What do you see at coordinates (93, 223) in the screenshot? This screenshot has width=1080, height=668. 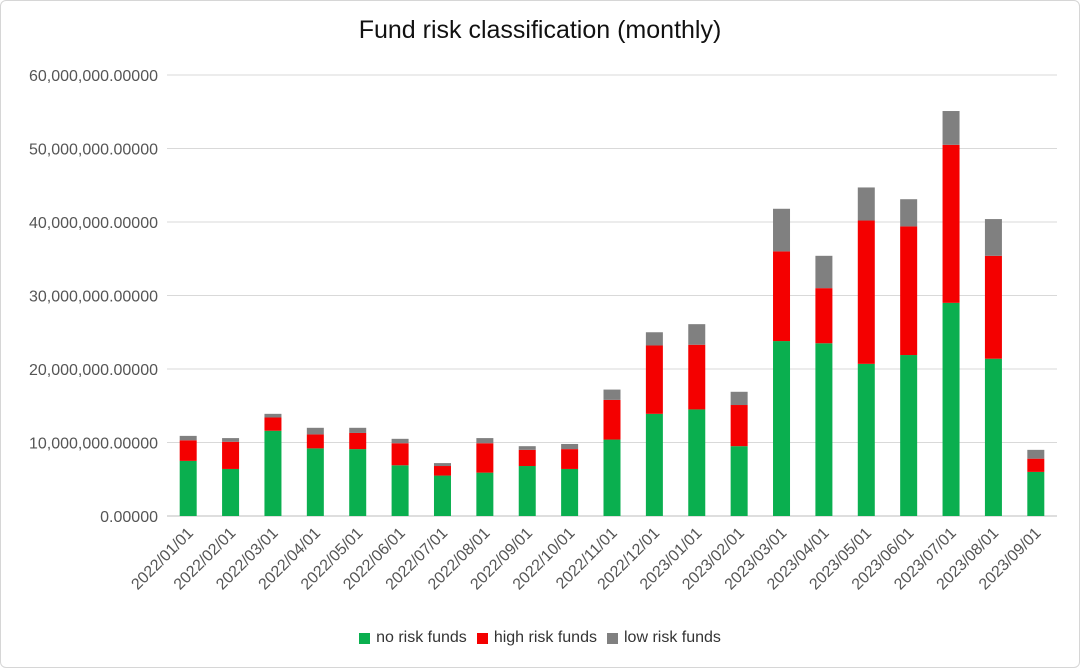 I see `y-tick-label: 40,000,000.00000` at bounding box center [93, 223].